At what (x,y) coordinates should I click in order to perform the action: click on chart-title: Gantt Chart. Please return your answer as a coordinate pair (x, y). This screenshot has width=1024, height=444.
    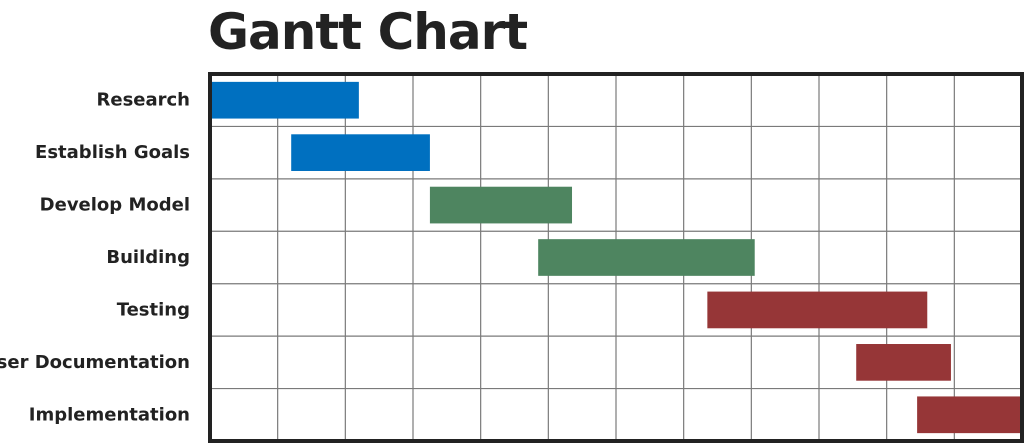
    Looking at the image, I should click on (368, 32).